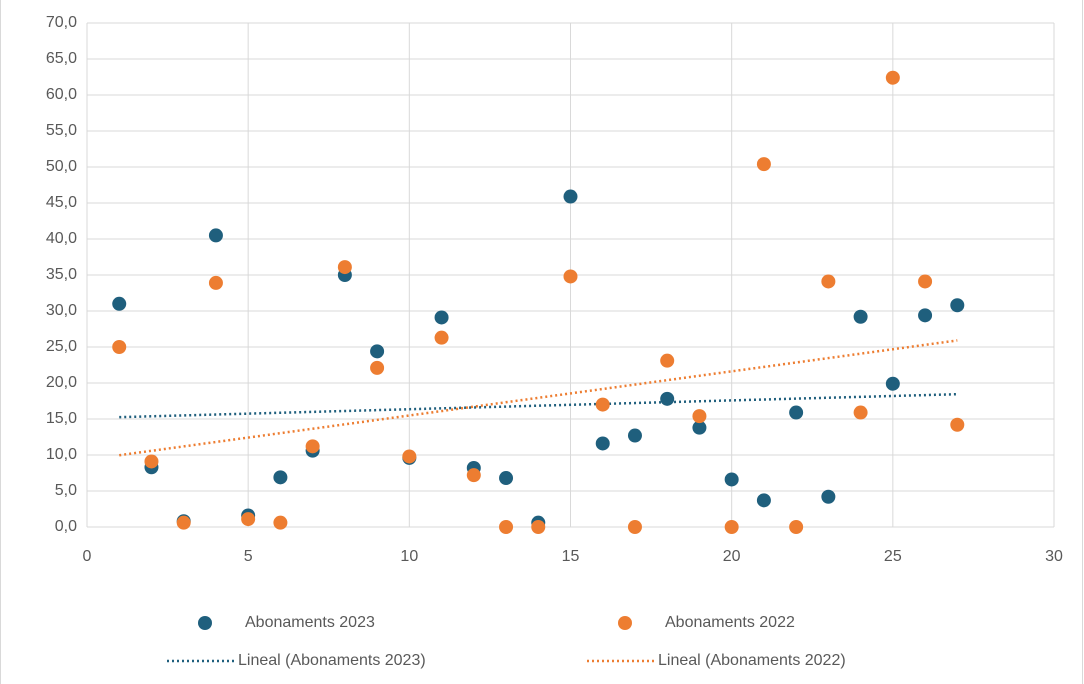  What do you see at coordinates (66, 490) in the screenshot?
I see `y-tick-label: 5,0` at bounding box center [66, 490].